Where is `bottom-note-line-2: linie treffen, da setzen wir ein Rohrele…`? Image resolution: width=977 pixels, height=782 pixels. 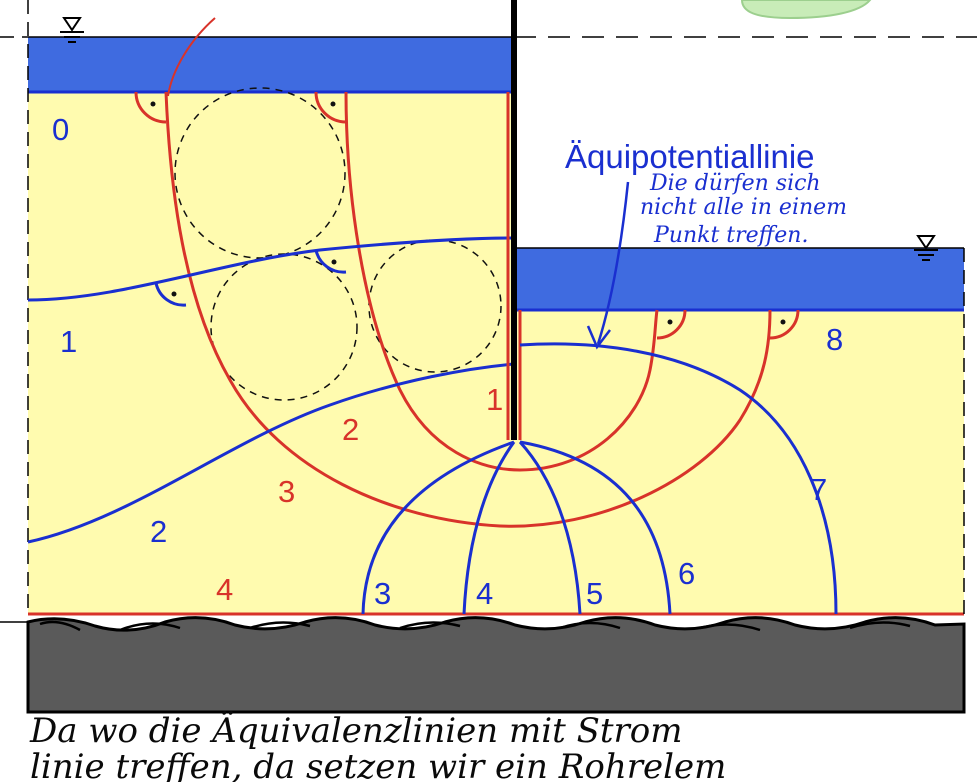 bottom-note-line-2: linie treffen, da setzen wir ein Rohrele… is located at coordinates (378, 764).